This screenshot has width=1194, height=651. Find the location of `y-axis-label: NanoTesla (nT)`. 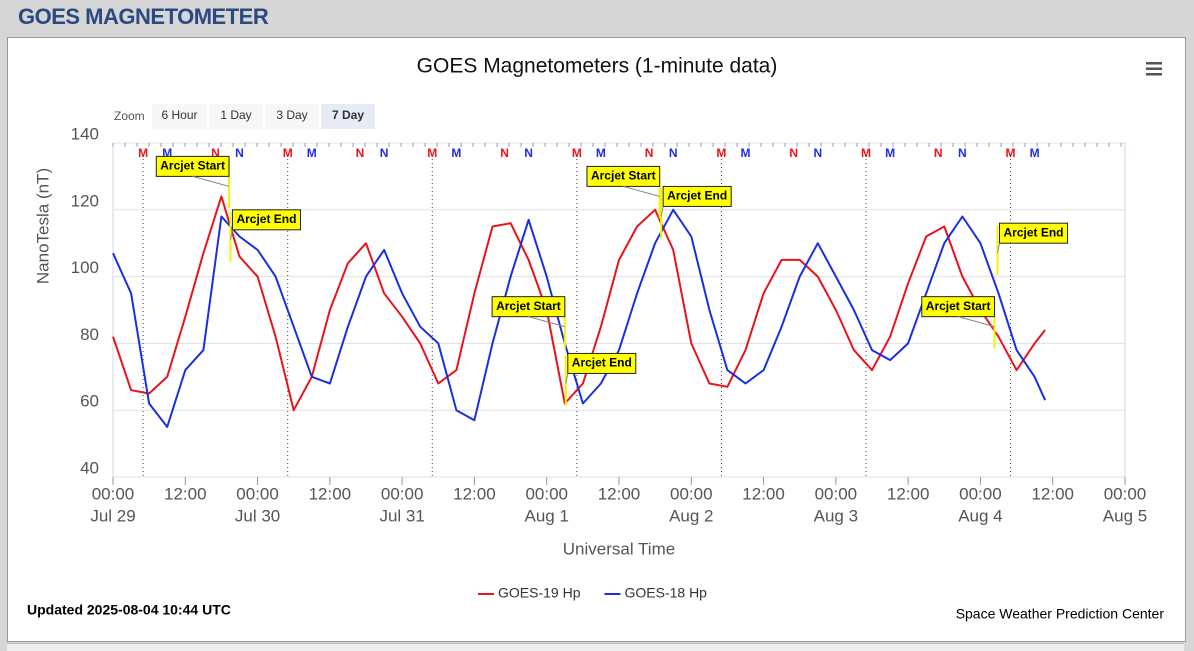

y-axis-label: NanoTesla (nT) is located at coordinates (42, 226).